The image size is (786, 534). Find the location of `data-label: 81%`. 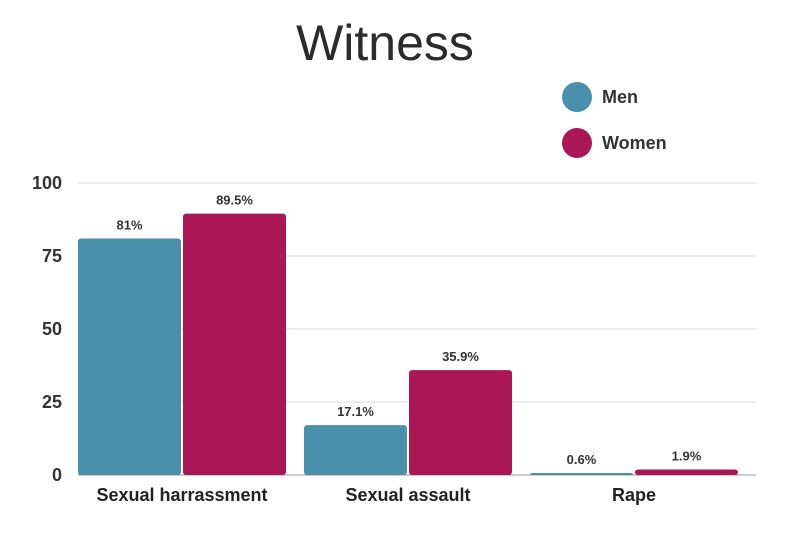

data-label: 81% is located at coordinates (129, 224).